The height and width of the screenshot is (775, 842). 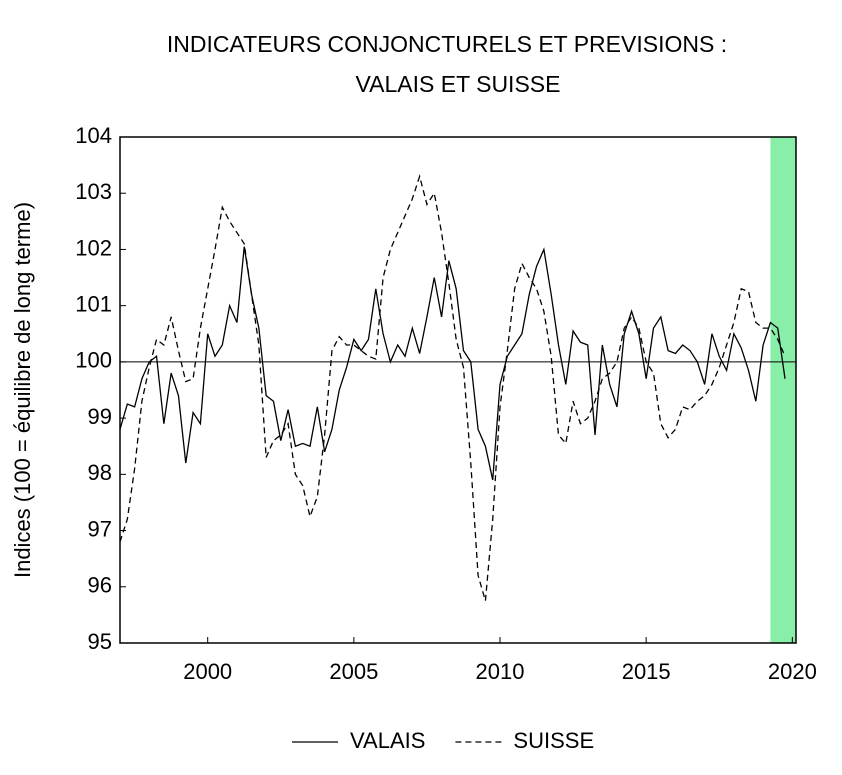 I want to click on legend-label: VALAIS, so click(x=387, y=740).